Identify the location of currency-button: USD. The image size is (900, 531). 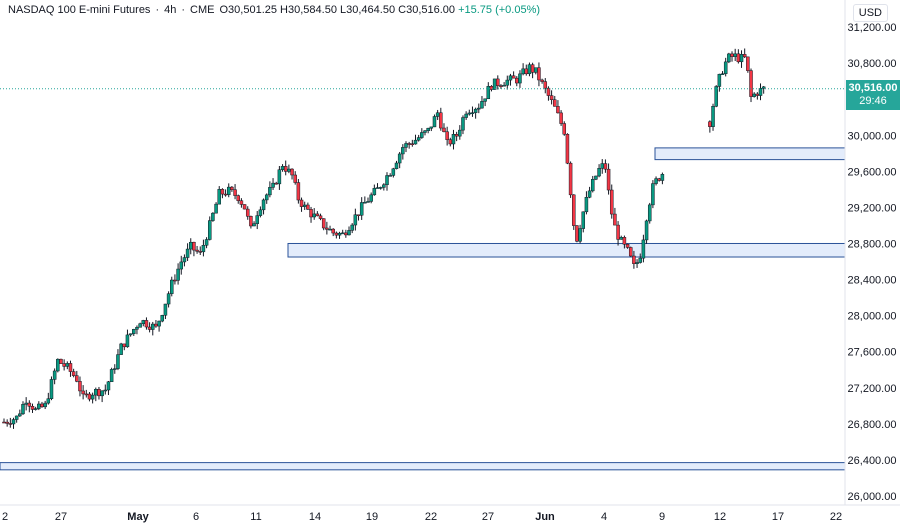
(870, 13).